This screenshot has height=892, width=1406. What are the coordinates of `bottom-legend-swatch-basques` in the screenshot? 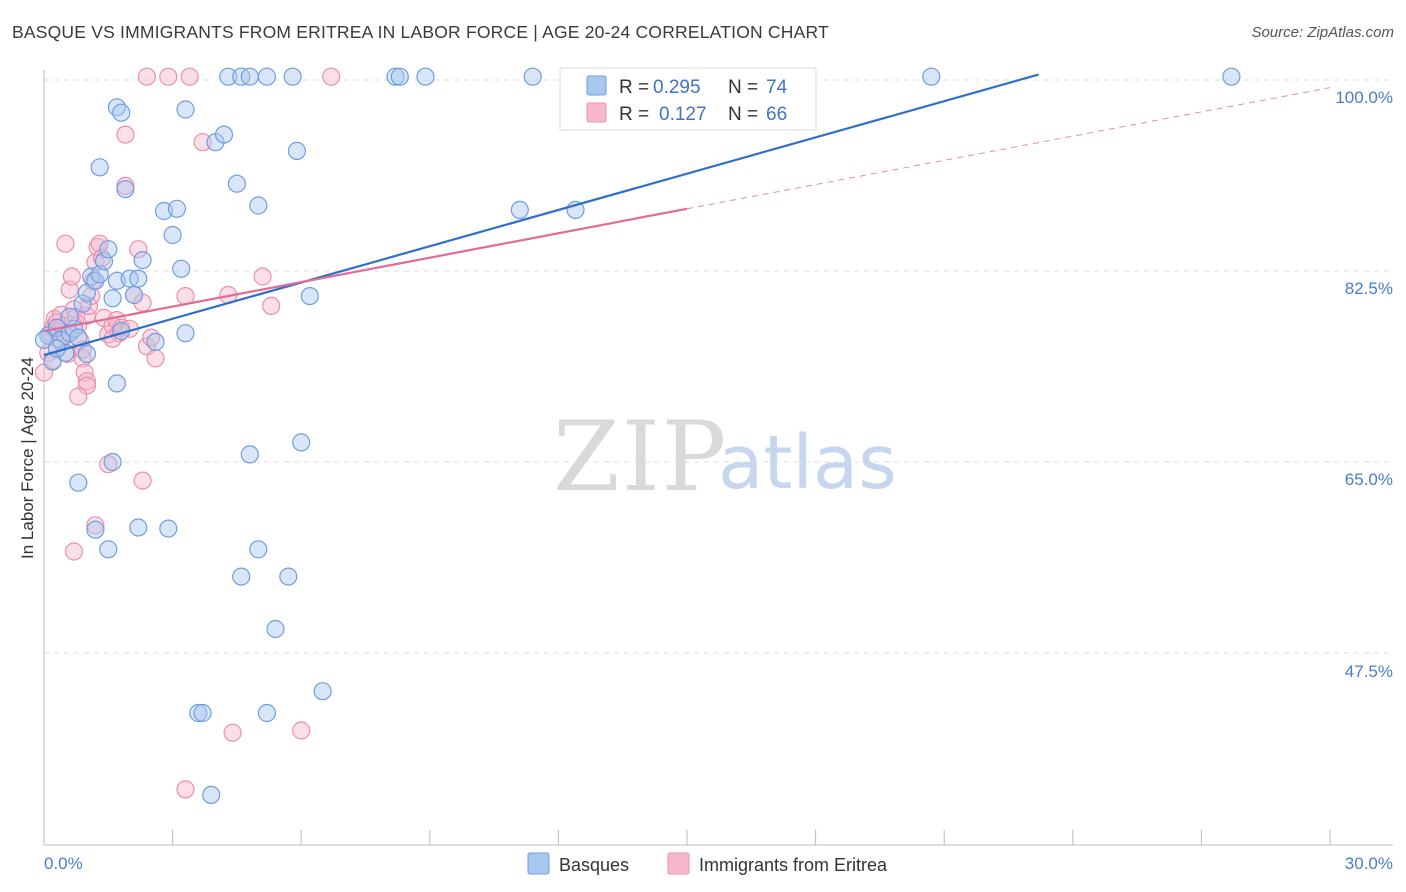 It's located at (538, 863).